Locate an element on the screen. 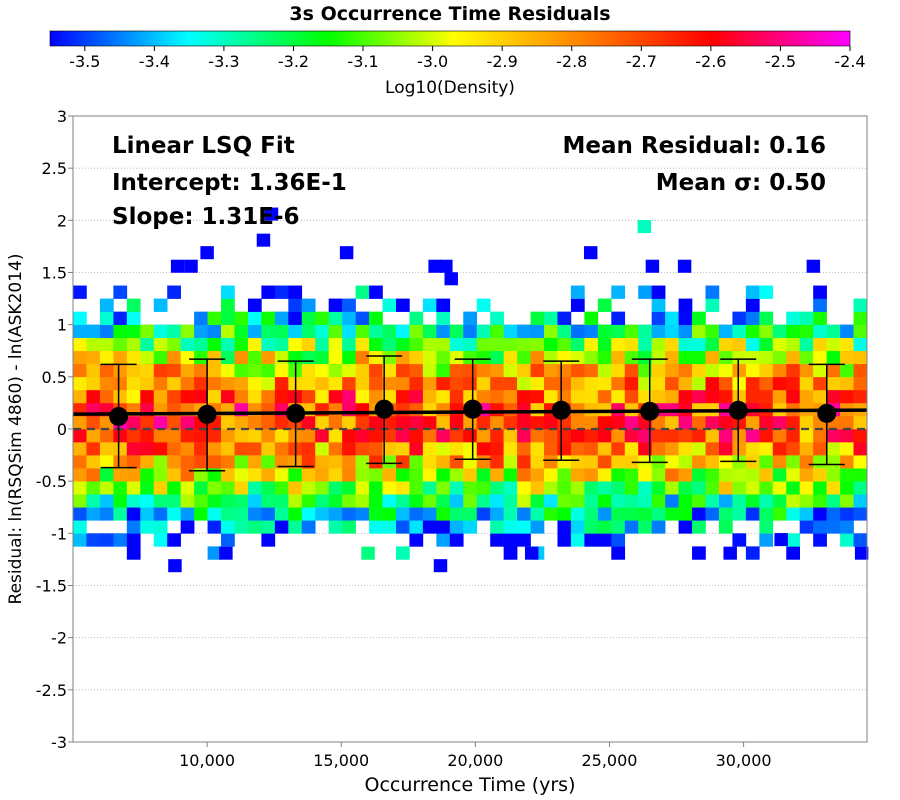 Image resolution: width=900 pixels, height=800 pixels. y-tick-label: 0.5 is located at coordinates (54, 377).